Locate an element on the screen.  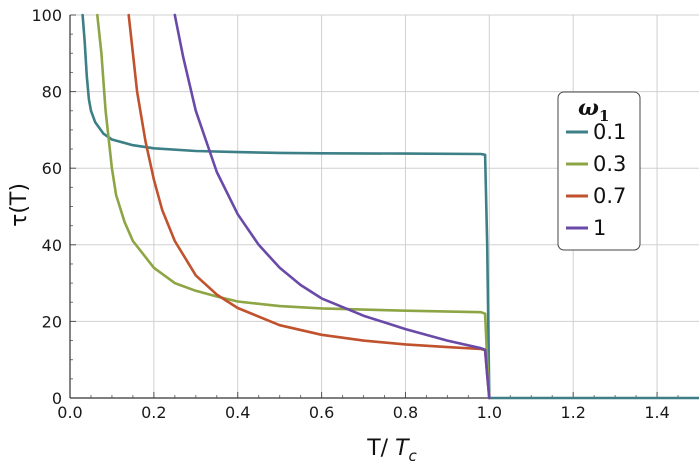
legend-items: 0.1 0.3 0.7 1 is located at coordinates (596, 180).